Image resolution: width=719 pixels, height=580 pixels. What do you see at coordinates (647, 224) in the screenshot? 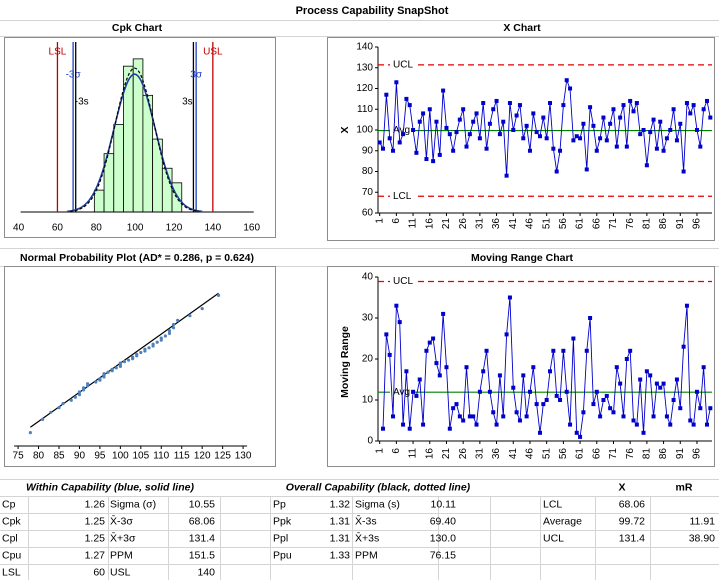
I see `x-tick-label: 81` at bounding box center [647, 224].